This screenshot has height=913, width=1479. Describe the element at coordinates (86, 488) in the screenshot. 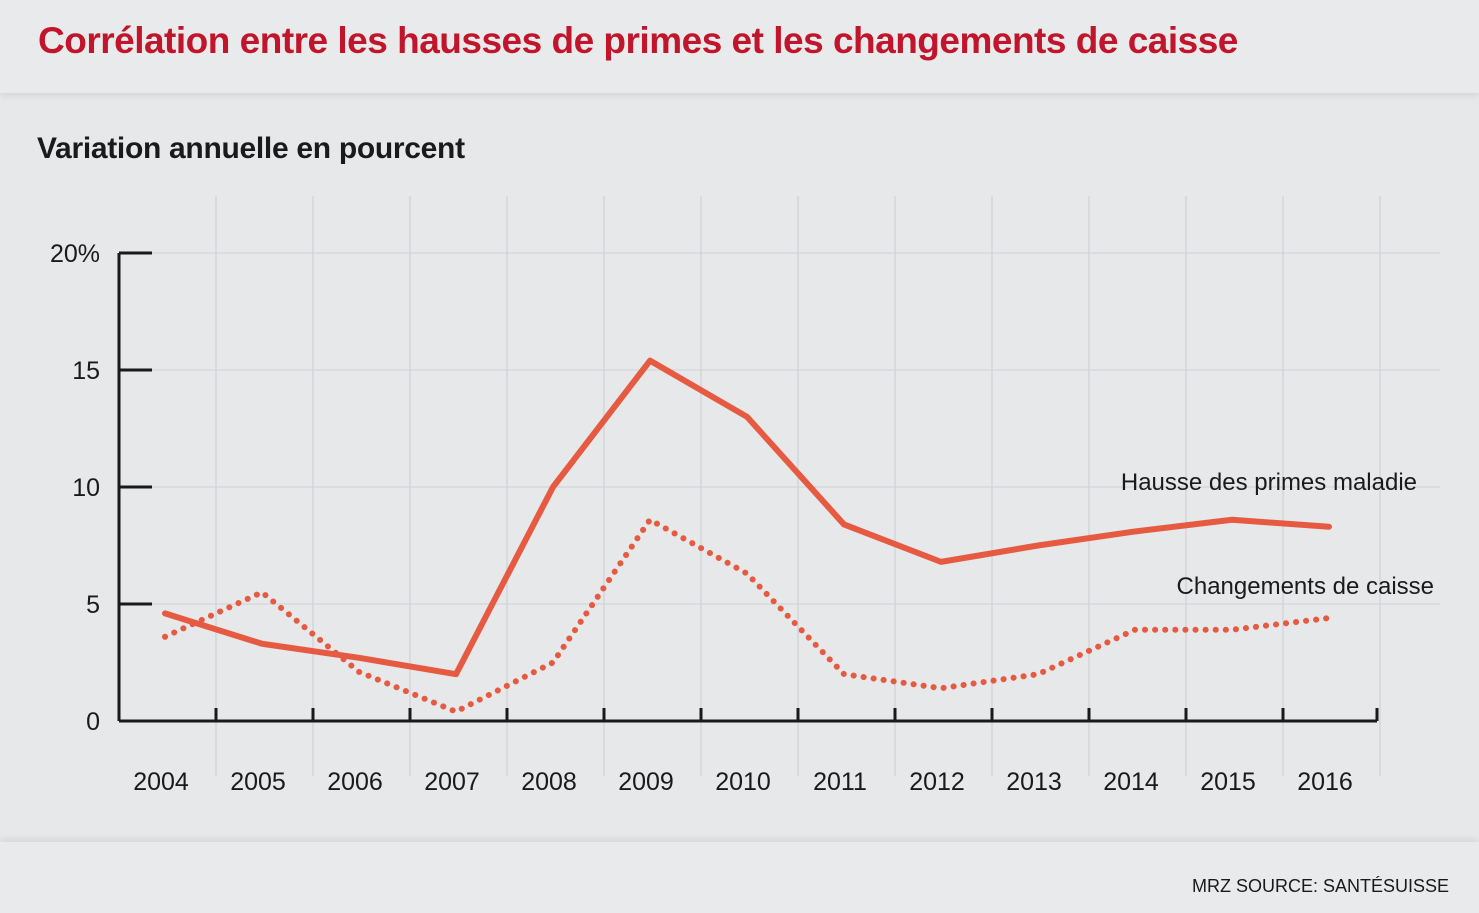

I see `y-tick-label: 10` at that location.